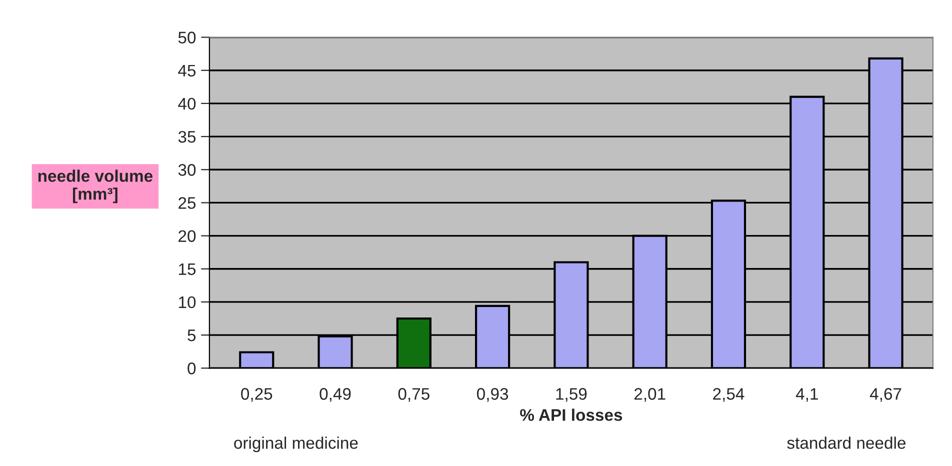 Image resolution: width=952 pixels, height=466 pixels. Describe the element at coordinates (187, 104) in the screenshot. I see `y-tick-label: 40` at that location.